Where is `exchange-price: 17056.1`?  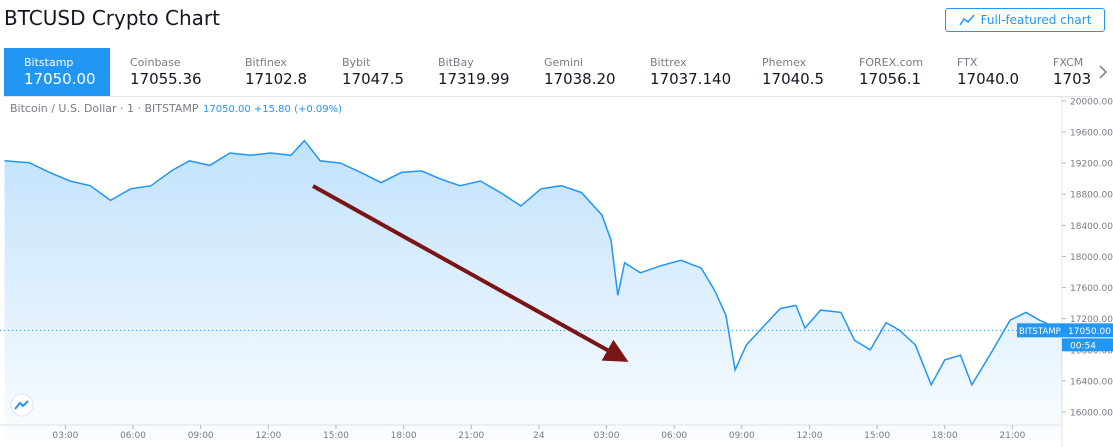
exchange-price: 17056.1 is located at coordinates (890, 79).